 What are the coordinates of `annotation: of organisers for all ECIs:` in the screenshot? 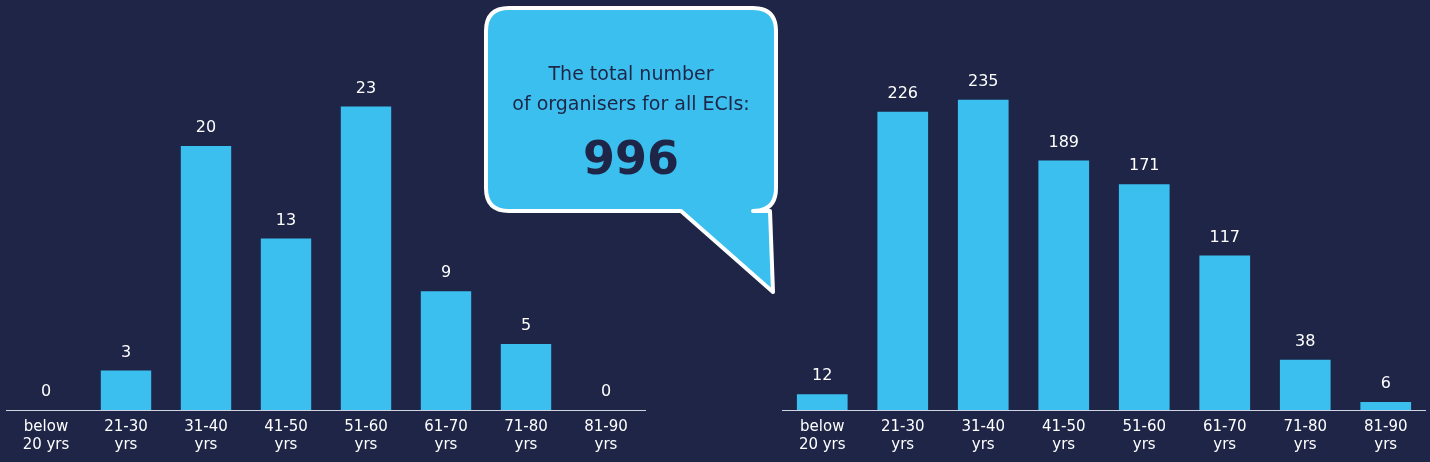 It's located at (631, 103).